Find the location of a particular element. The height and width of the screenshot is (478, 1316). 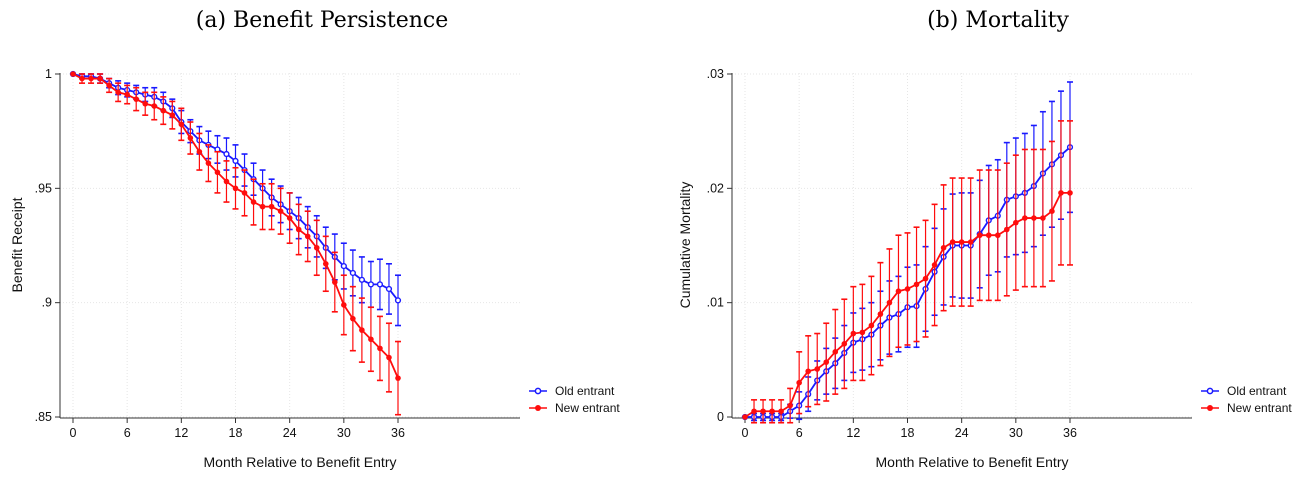

panel-b-legend-new: New entrant is located at coordinates (1259, 408).